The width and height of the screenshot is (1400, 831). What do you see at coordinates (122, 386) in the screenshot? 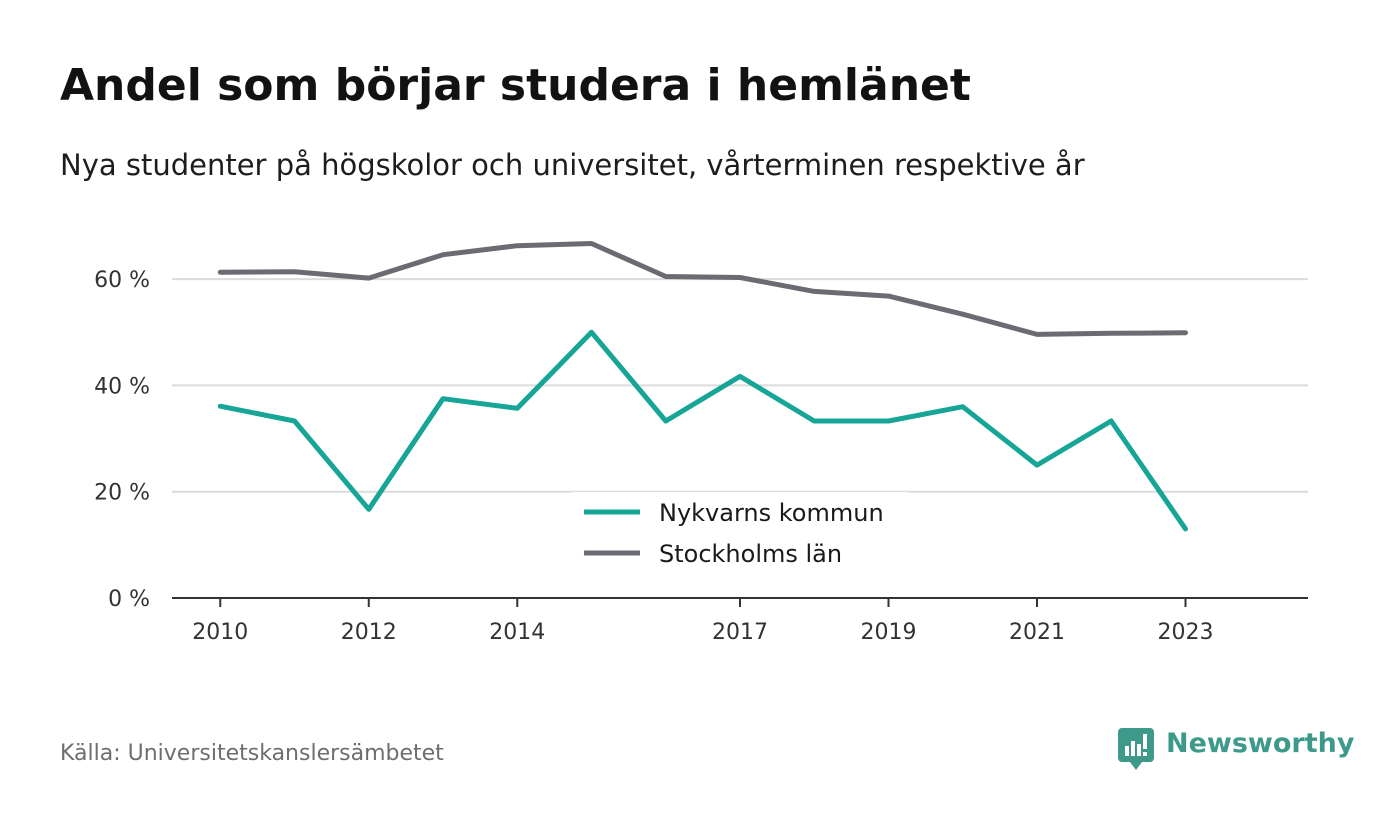
I see `y-tick-label: 40 %` at bounding box center [122, 386].